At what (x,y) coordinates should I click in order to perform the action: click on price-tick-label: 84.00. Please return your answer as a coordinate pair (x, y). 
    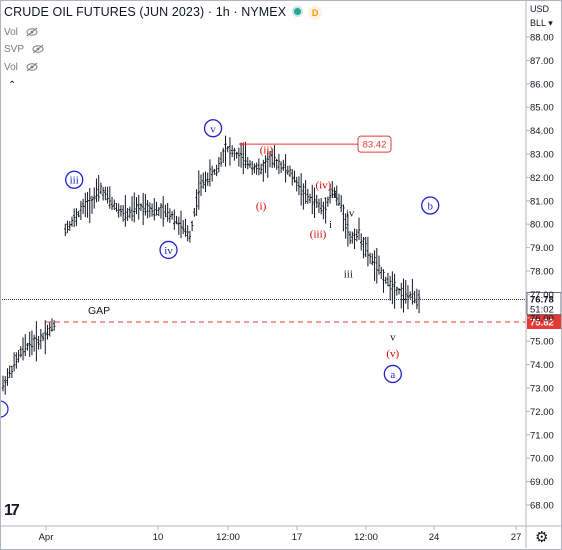
    Looking at the image, I should click on (542, 131).